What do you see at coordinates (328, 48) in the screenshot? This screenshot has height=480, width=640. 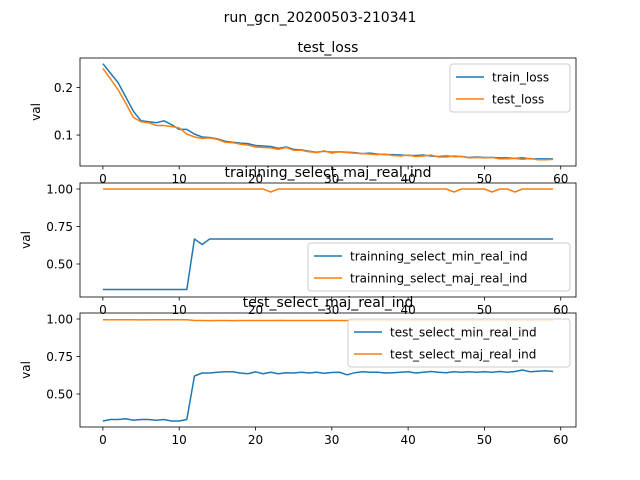 I see `subplot-title: test_loss` at bounding box center [328, 48].